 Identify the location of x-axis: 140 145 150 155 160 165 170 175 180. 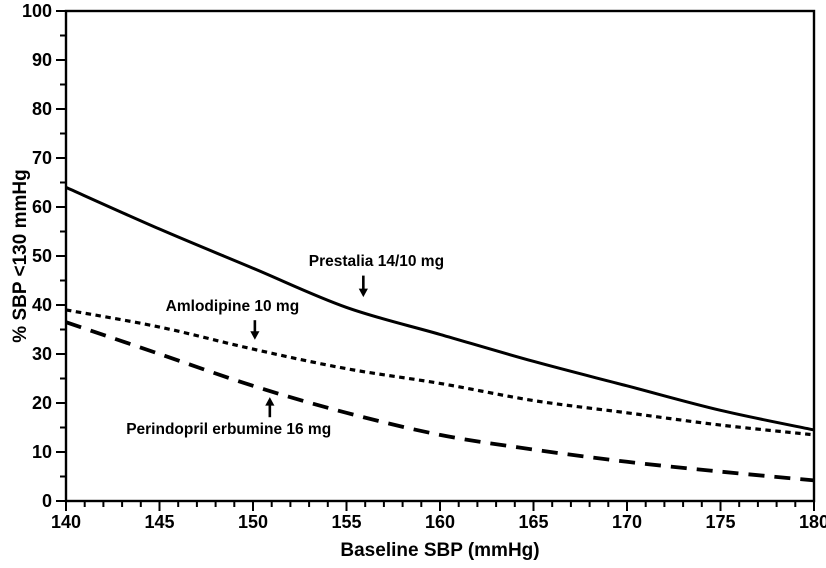
(438, 517).